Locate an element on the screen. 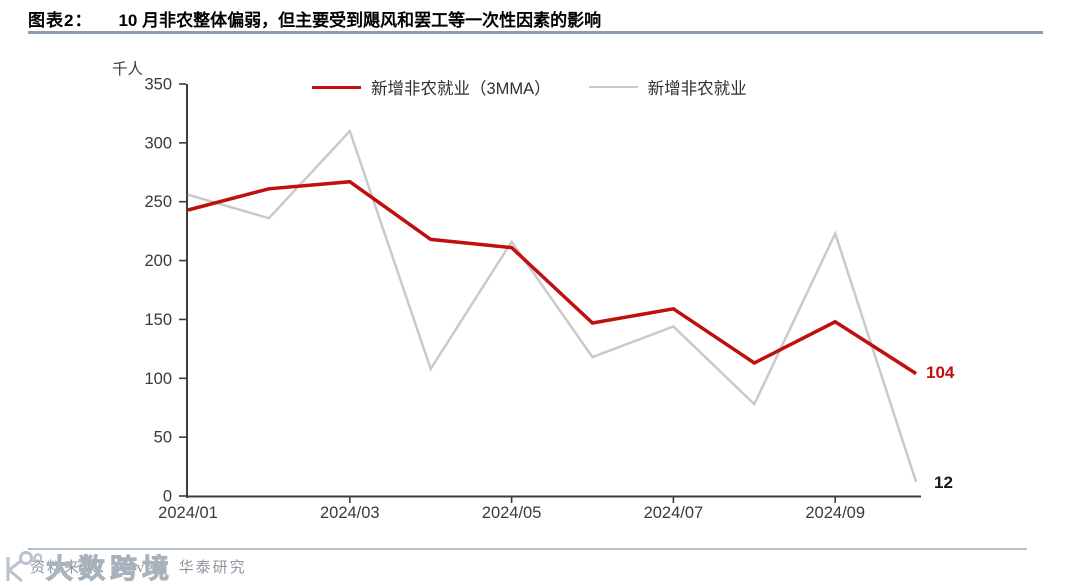  legend-line-swatch-red is located at coordinates (336, 87).